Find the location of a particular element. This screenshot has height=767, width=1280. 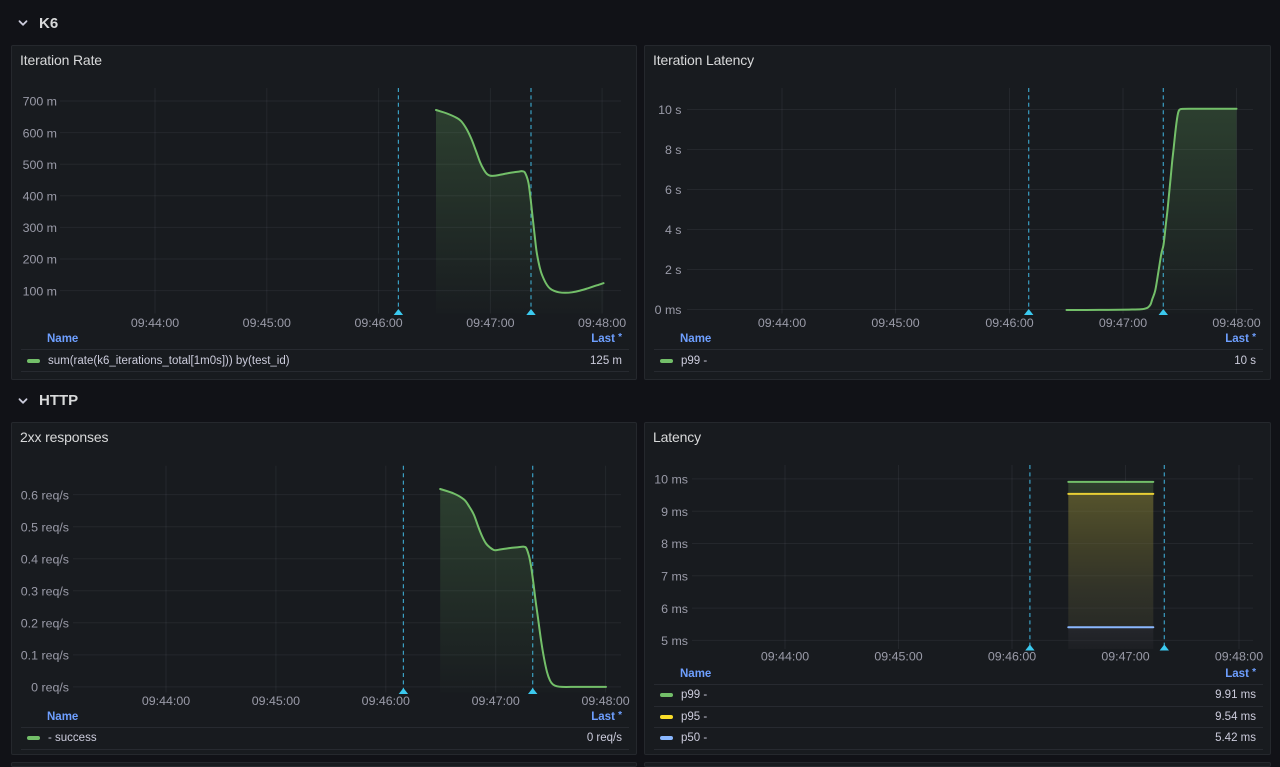

svg-text: 7 ms is located at coordinates (674, 577).